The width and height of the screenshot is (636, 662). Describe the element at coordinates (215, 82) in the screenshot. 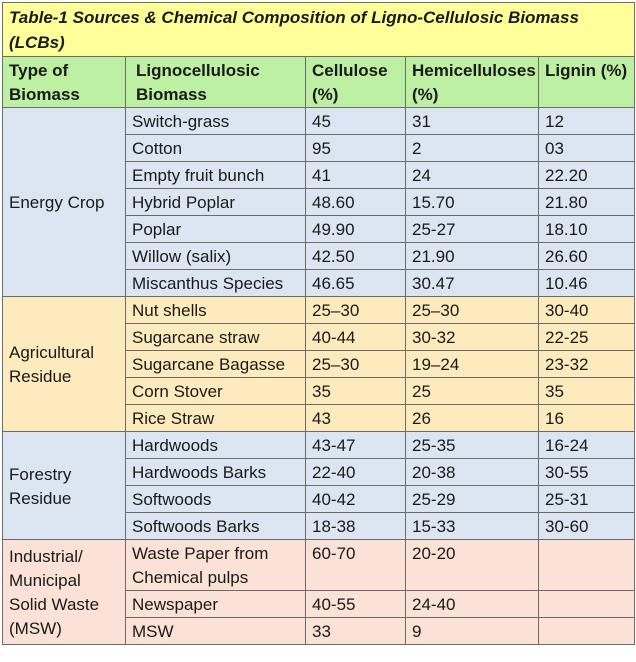

I see `header-biomass: Lignocellulosic Biomass` at that location.